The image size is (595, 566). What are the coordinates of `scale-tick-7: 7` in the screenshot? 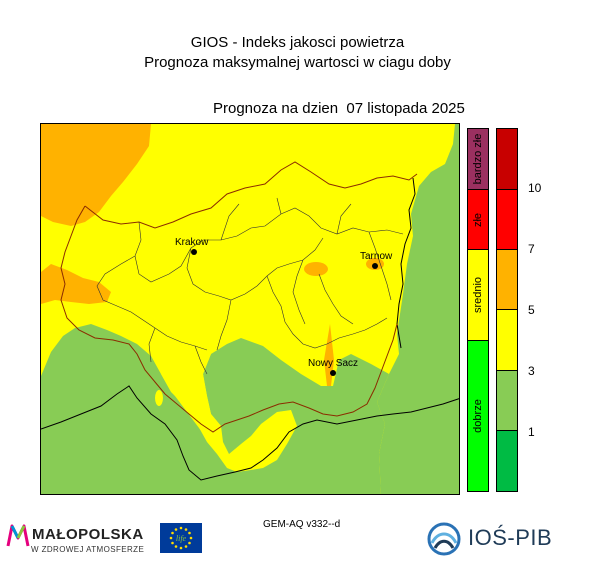 It's located at (531, 249).